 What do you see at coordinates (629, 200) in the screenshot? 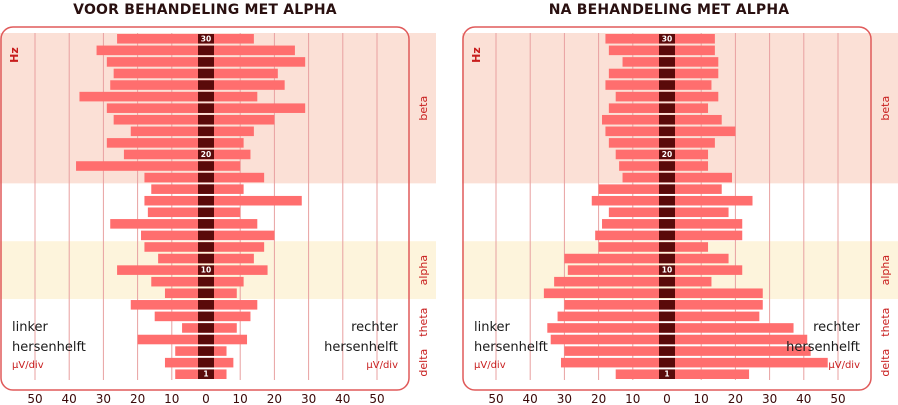
I see `left-bar-16hz` at bounding box center [629, 200].